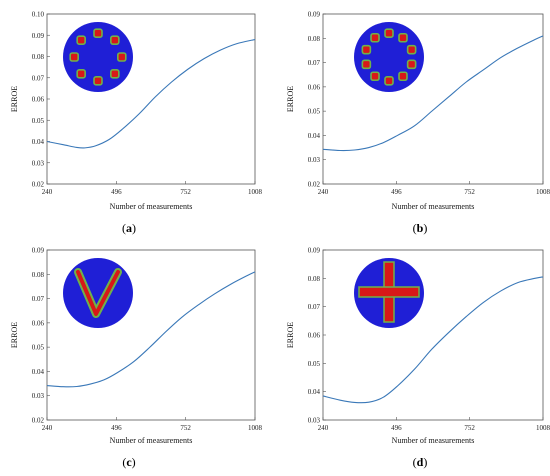  Describe the element at coordinates (420, 228) in the screenshot. I see `panel-label-letter: b` at that location.